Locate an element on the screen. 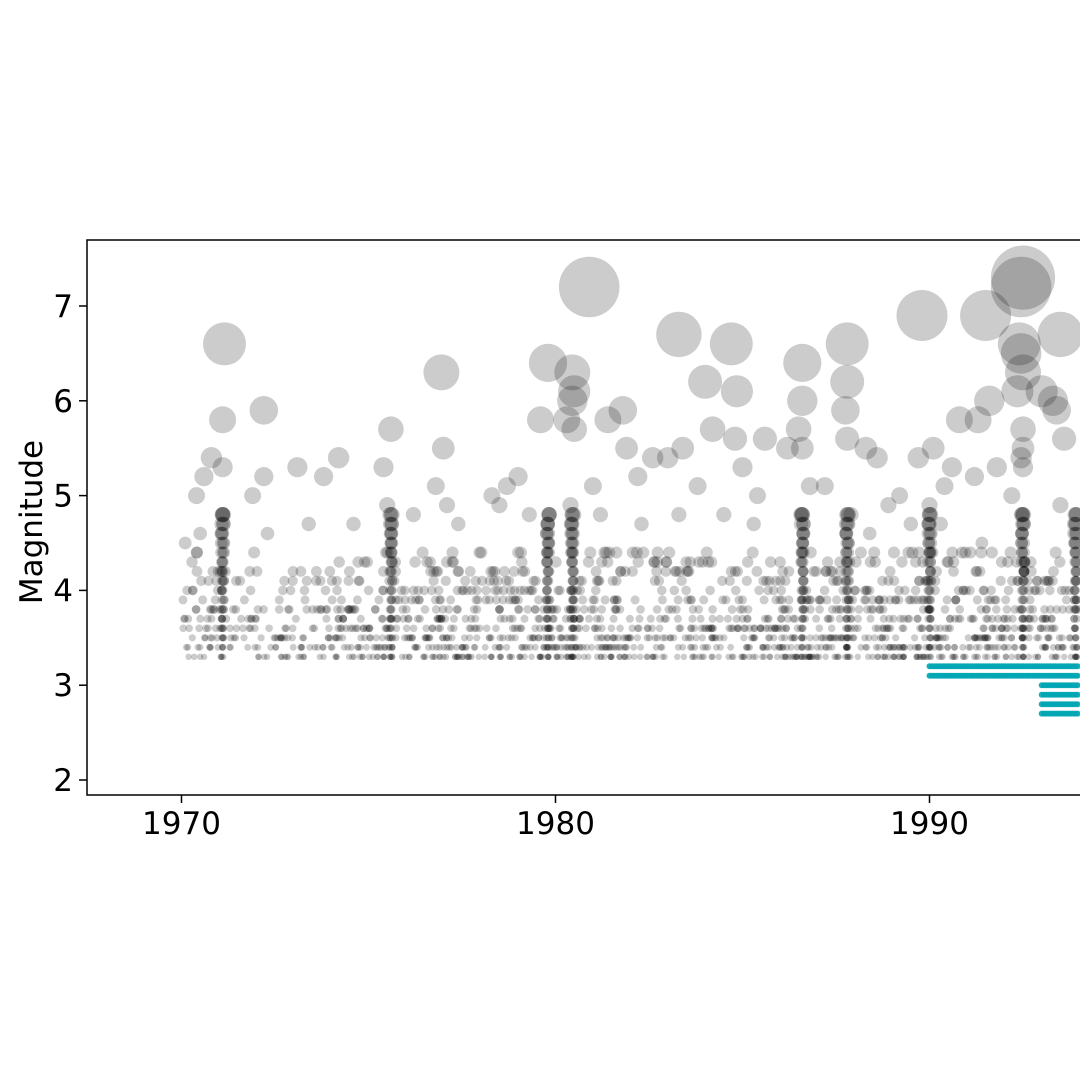  x-tick-label: 1970 is located at coordinates (181, 824).